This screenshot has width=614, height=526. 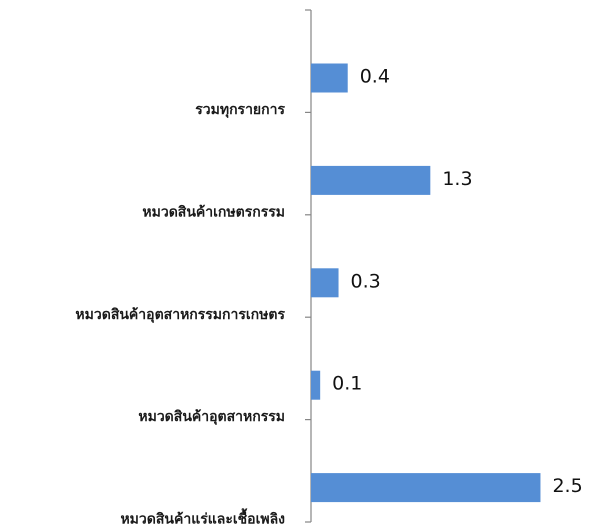 What do you see at coordinates (375, 77) in the screenshot?
I see `data-label: 0.4` at bounding box center [375, 77].